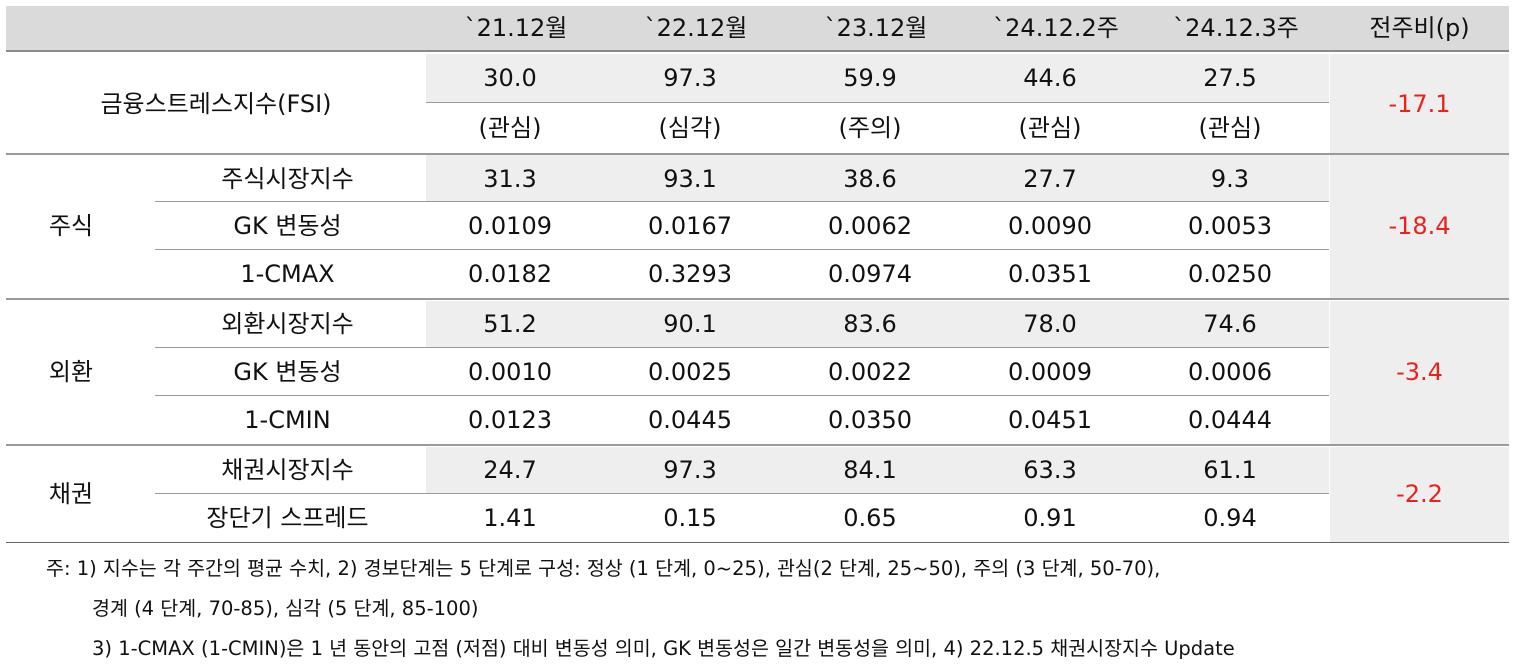 The image size is (1519, 672). I want to click on fsi-value: 30.0, so click(510, 78).